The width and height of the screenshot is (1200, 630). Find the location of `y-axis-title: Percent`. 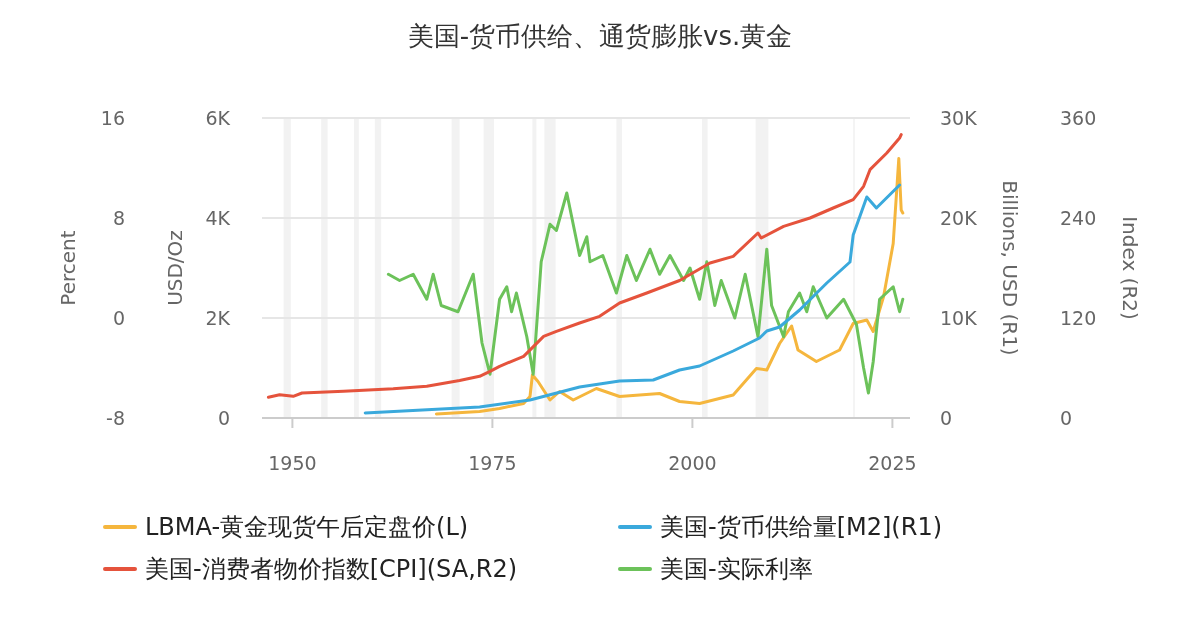

y-axis-title: Percent is located at coordinates (68, 268).